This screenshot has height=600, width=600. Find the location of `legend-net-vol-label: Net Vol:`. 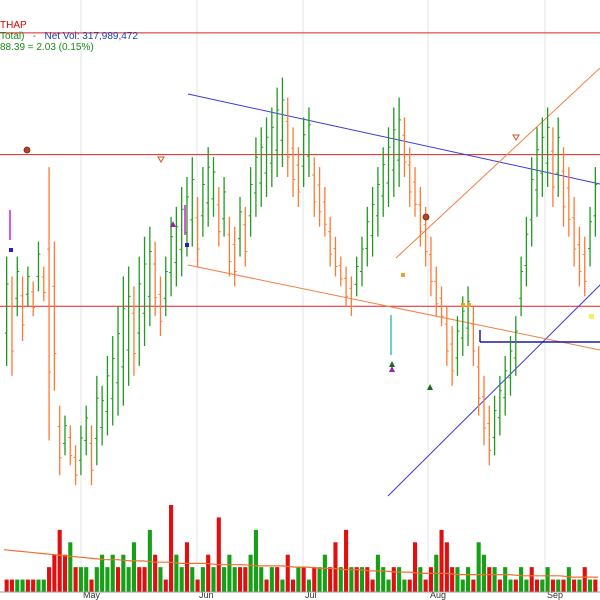

legend-net-vol-label: Net Vol: is located at coordinates (62, 36).